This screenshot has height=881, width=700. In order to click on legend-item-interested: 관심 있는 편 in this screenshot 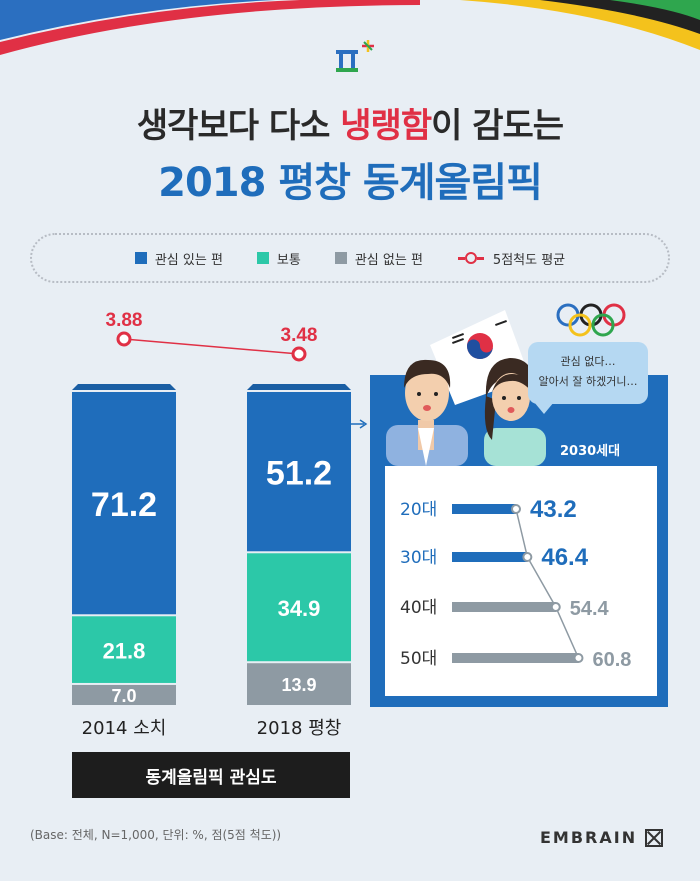, I will do `click(178, 258)`.